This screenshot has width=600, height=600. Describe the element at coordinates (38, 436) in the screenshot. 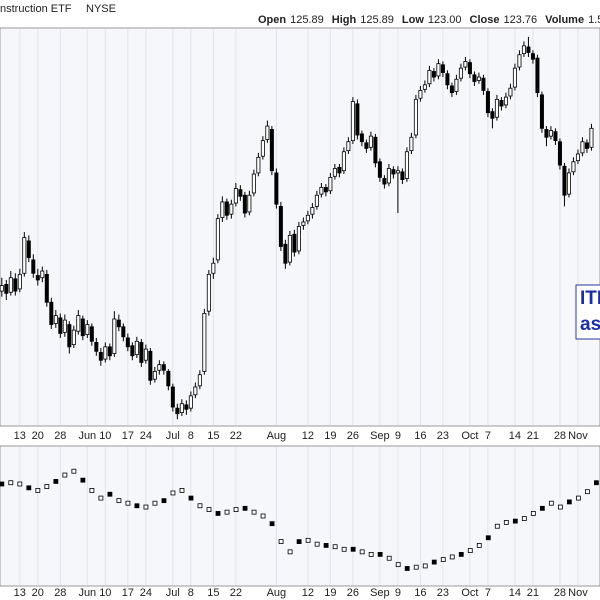

I see `x-tick-label: 20` at that location.